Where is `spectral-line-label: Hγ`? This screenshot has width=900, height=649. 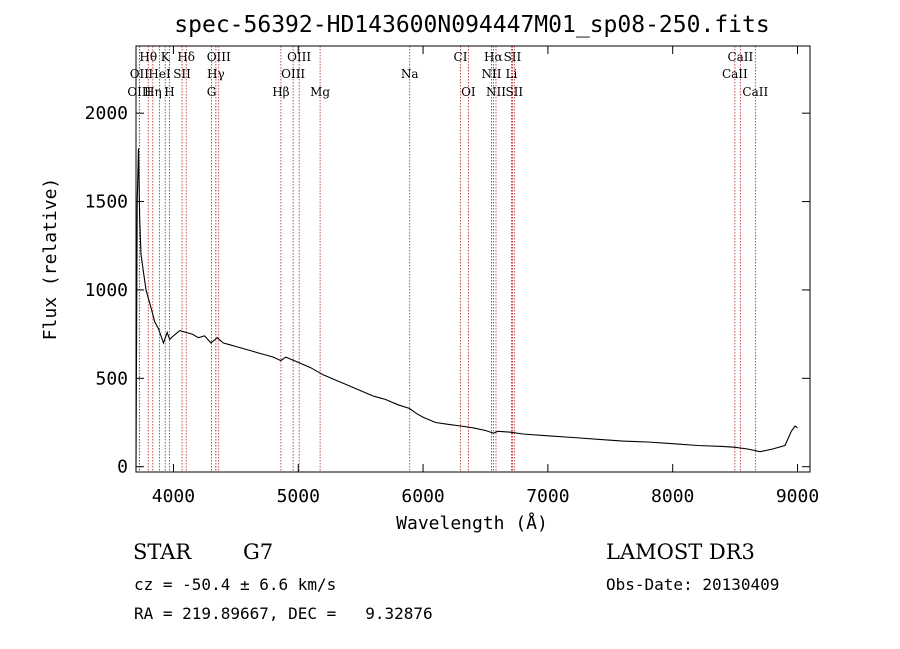
spectral-line-label: Hγ is located at coordinates (216, 74).